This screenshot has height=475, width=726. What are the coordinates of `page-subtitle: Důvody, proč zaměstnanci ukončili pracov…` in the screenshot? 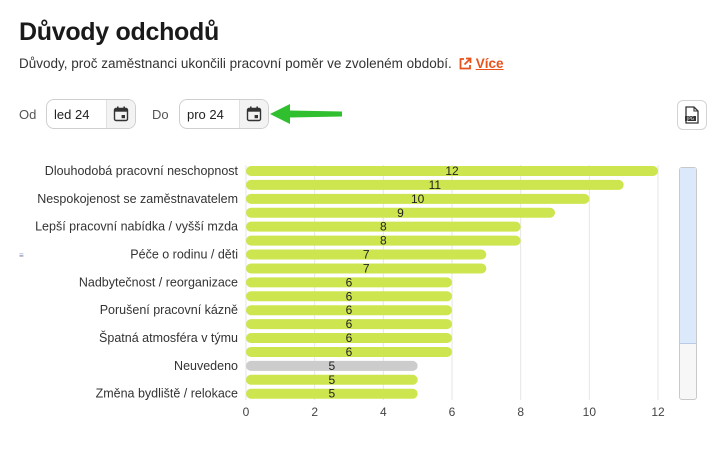 It's located at (261, 63).